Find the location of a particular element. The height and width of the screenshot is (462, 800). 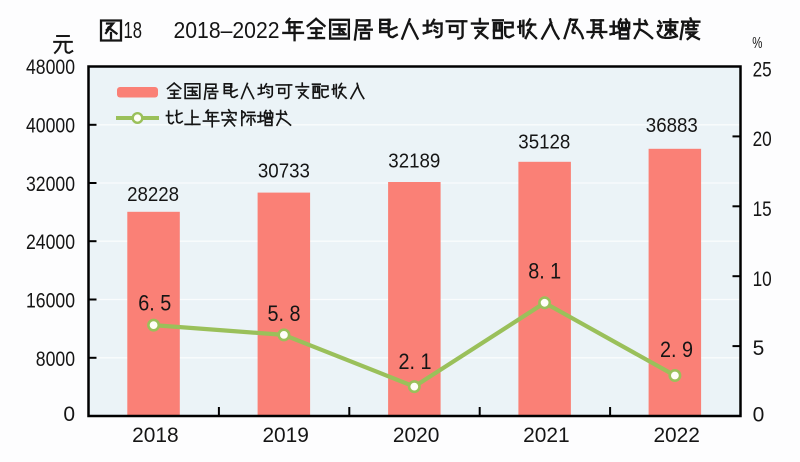

svg-text: 32000 is located at coordinates (50, 184).